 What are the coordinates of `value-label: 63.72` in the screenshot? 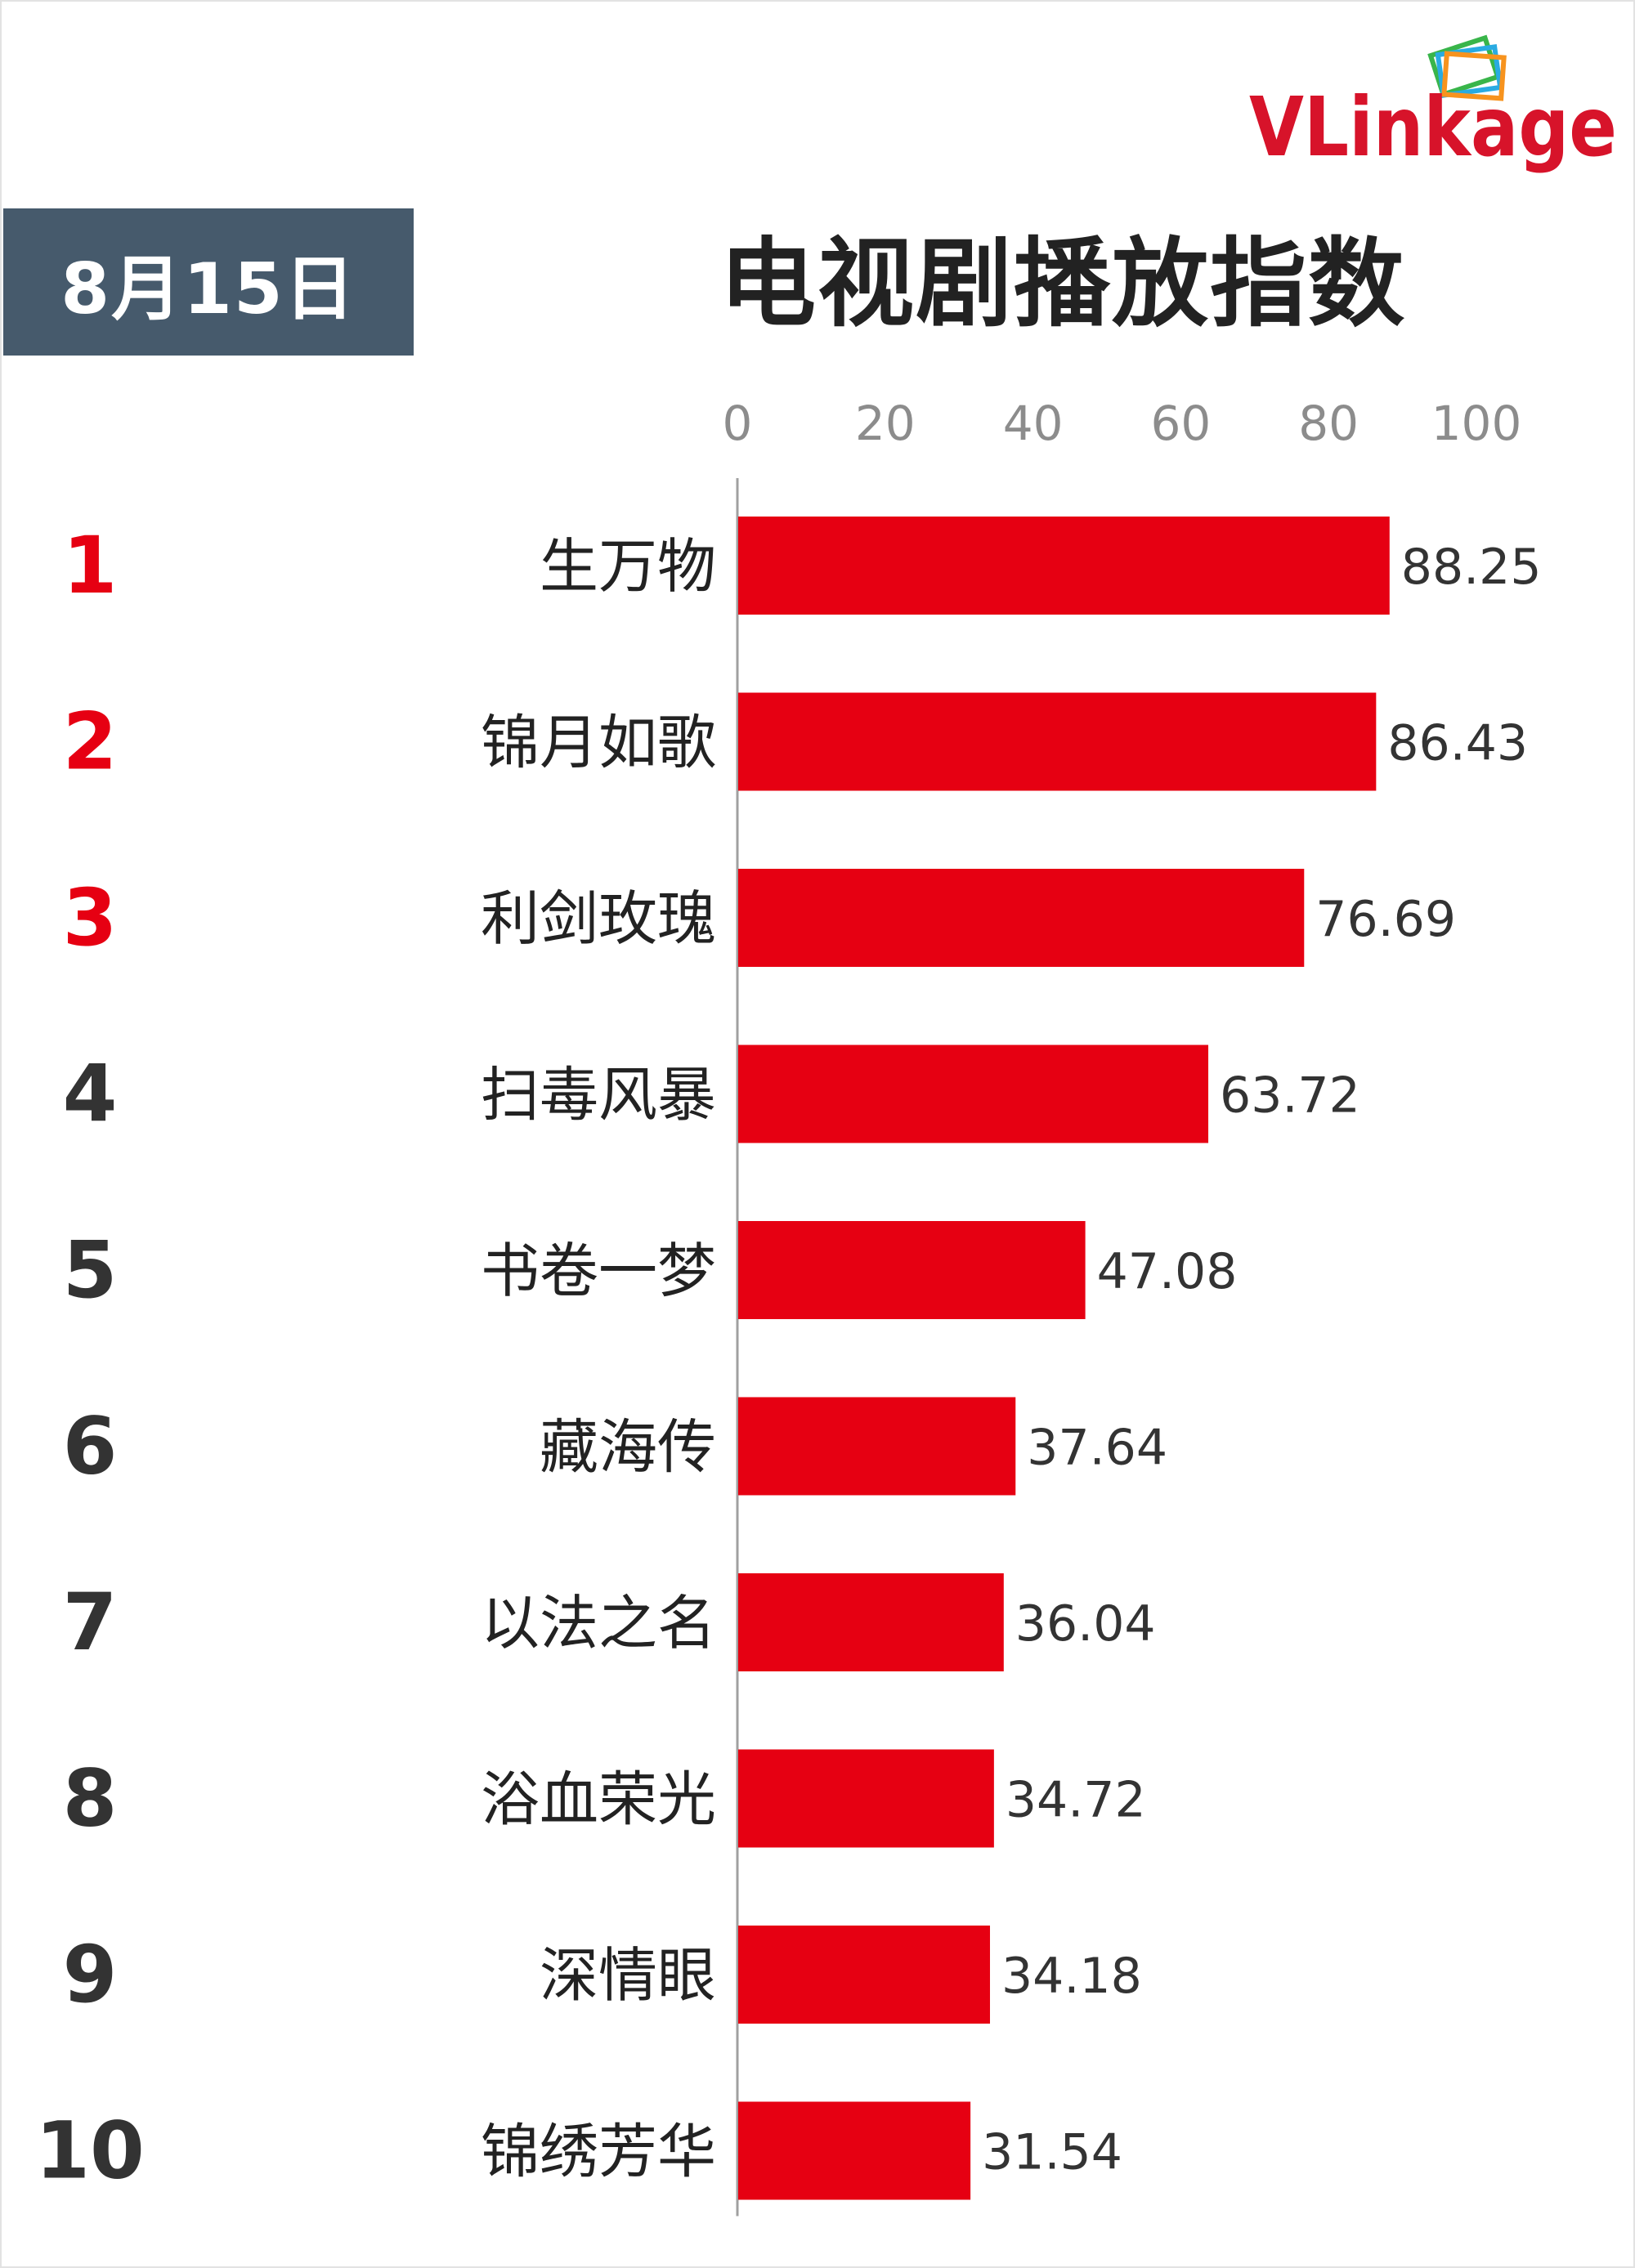 It's located at (1290, 1096).